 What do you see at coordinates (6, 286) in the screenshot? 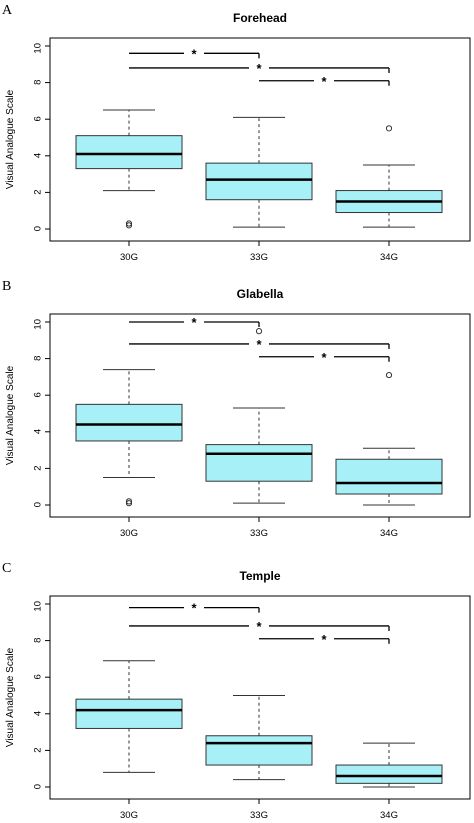
I see `panel-label: B` at bounding box center [6, 286].